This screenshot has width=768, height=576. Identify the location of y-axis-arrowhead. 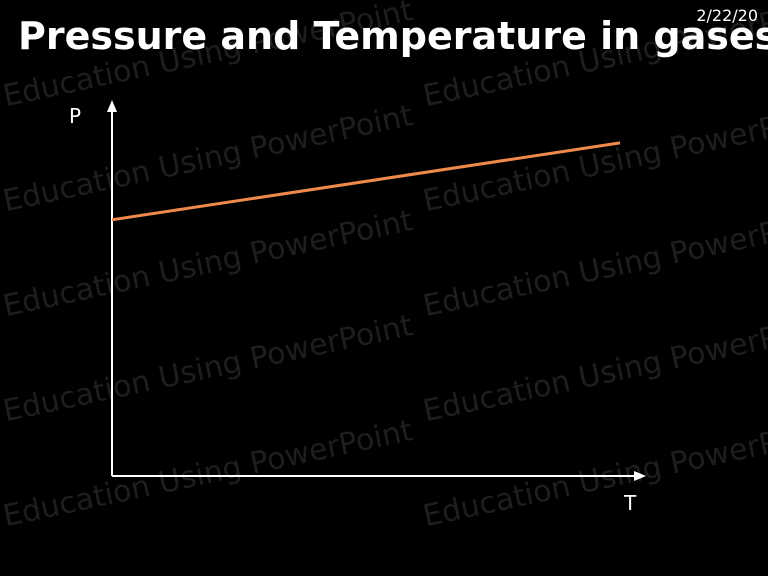
(112, 106).